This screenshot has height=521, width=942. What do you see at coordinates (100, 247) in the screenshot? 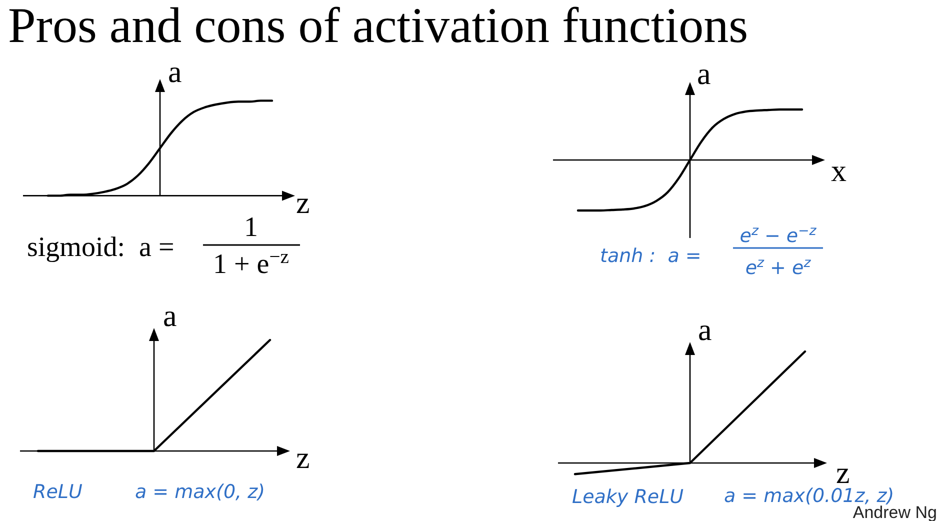
I see `text: sigmoid: a =` at bounding box center [100, 247].